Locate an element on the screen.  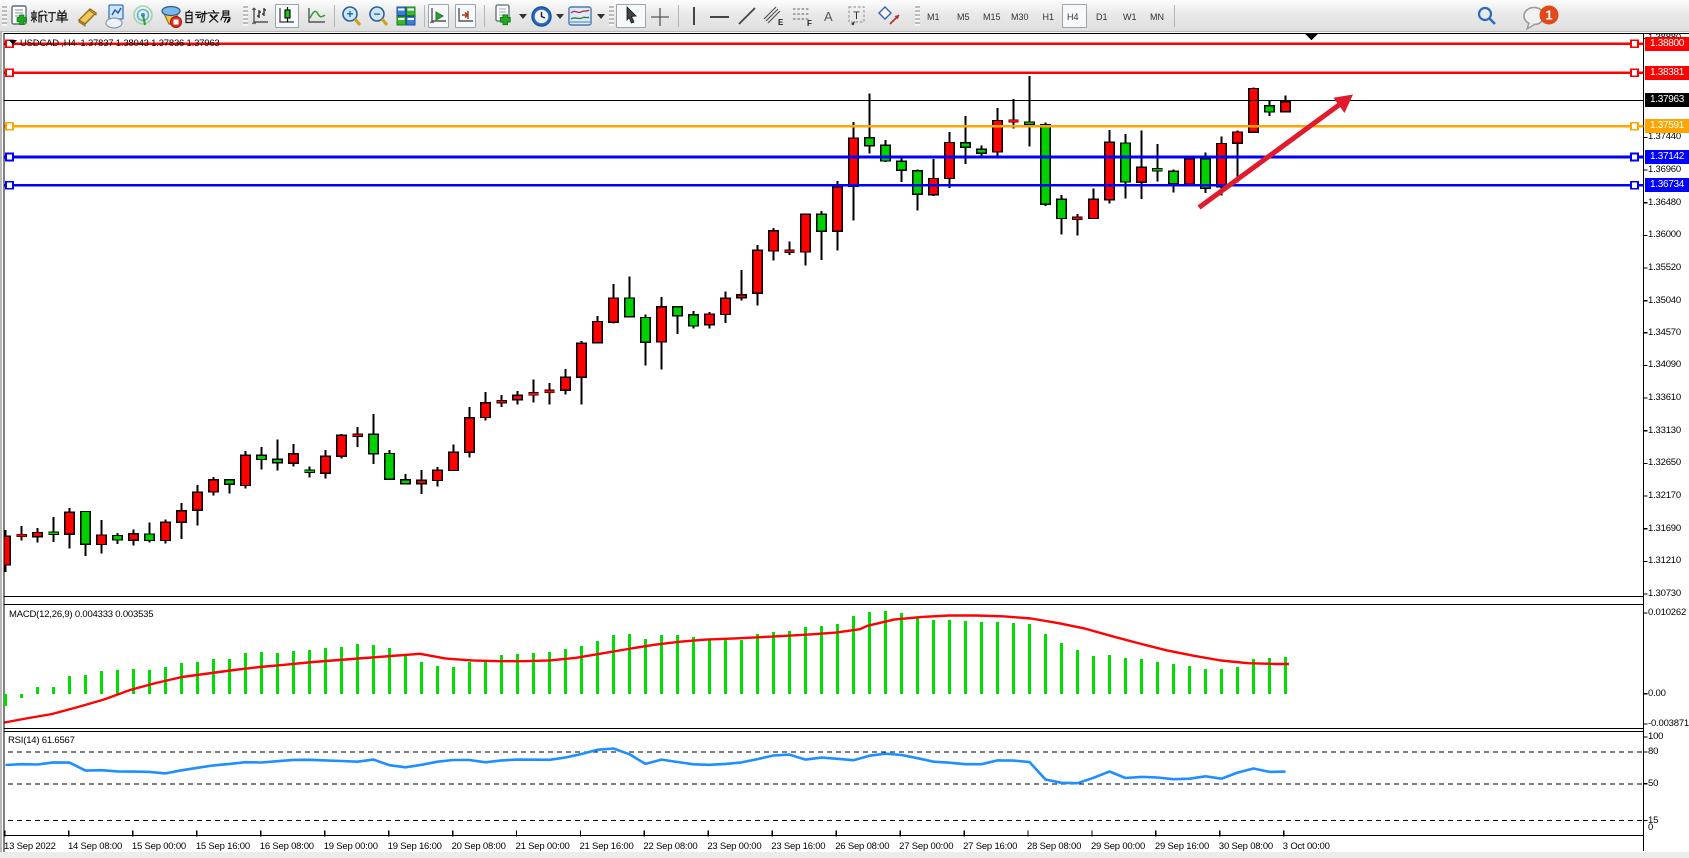
svg-text: F is located at coordinates (809, 23).